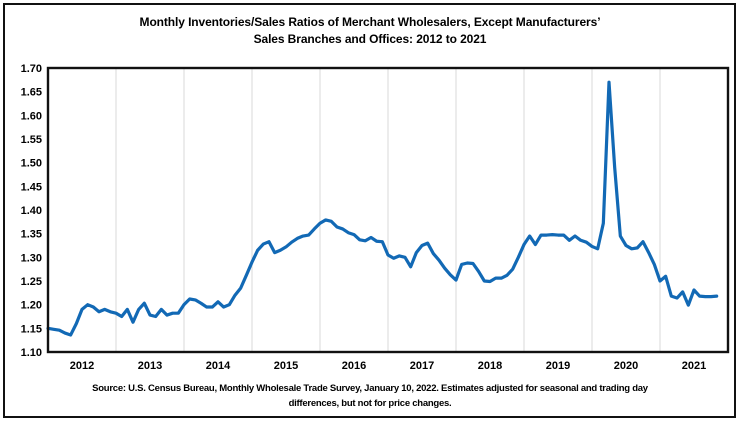 The height and width of the screenshot is (440, 740). I want to click on y-tick-label: 1.20, so click(31, 306).